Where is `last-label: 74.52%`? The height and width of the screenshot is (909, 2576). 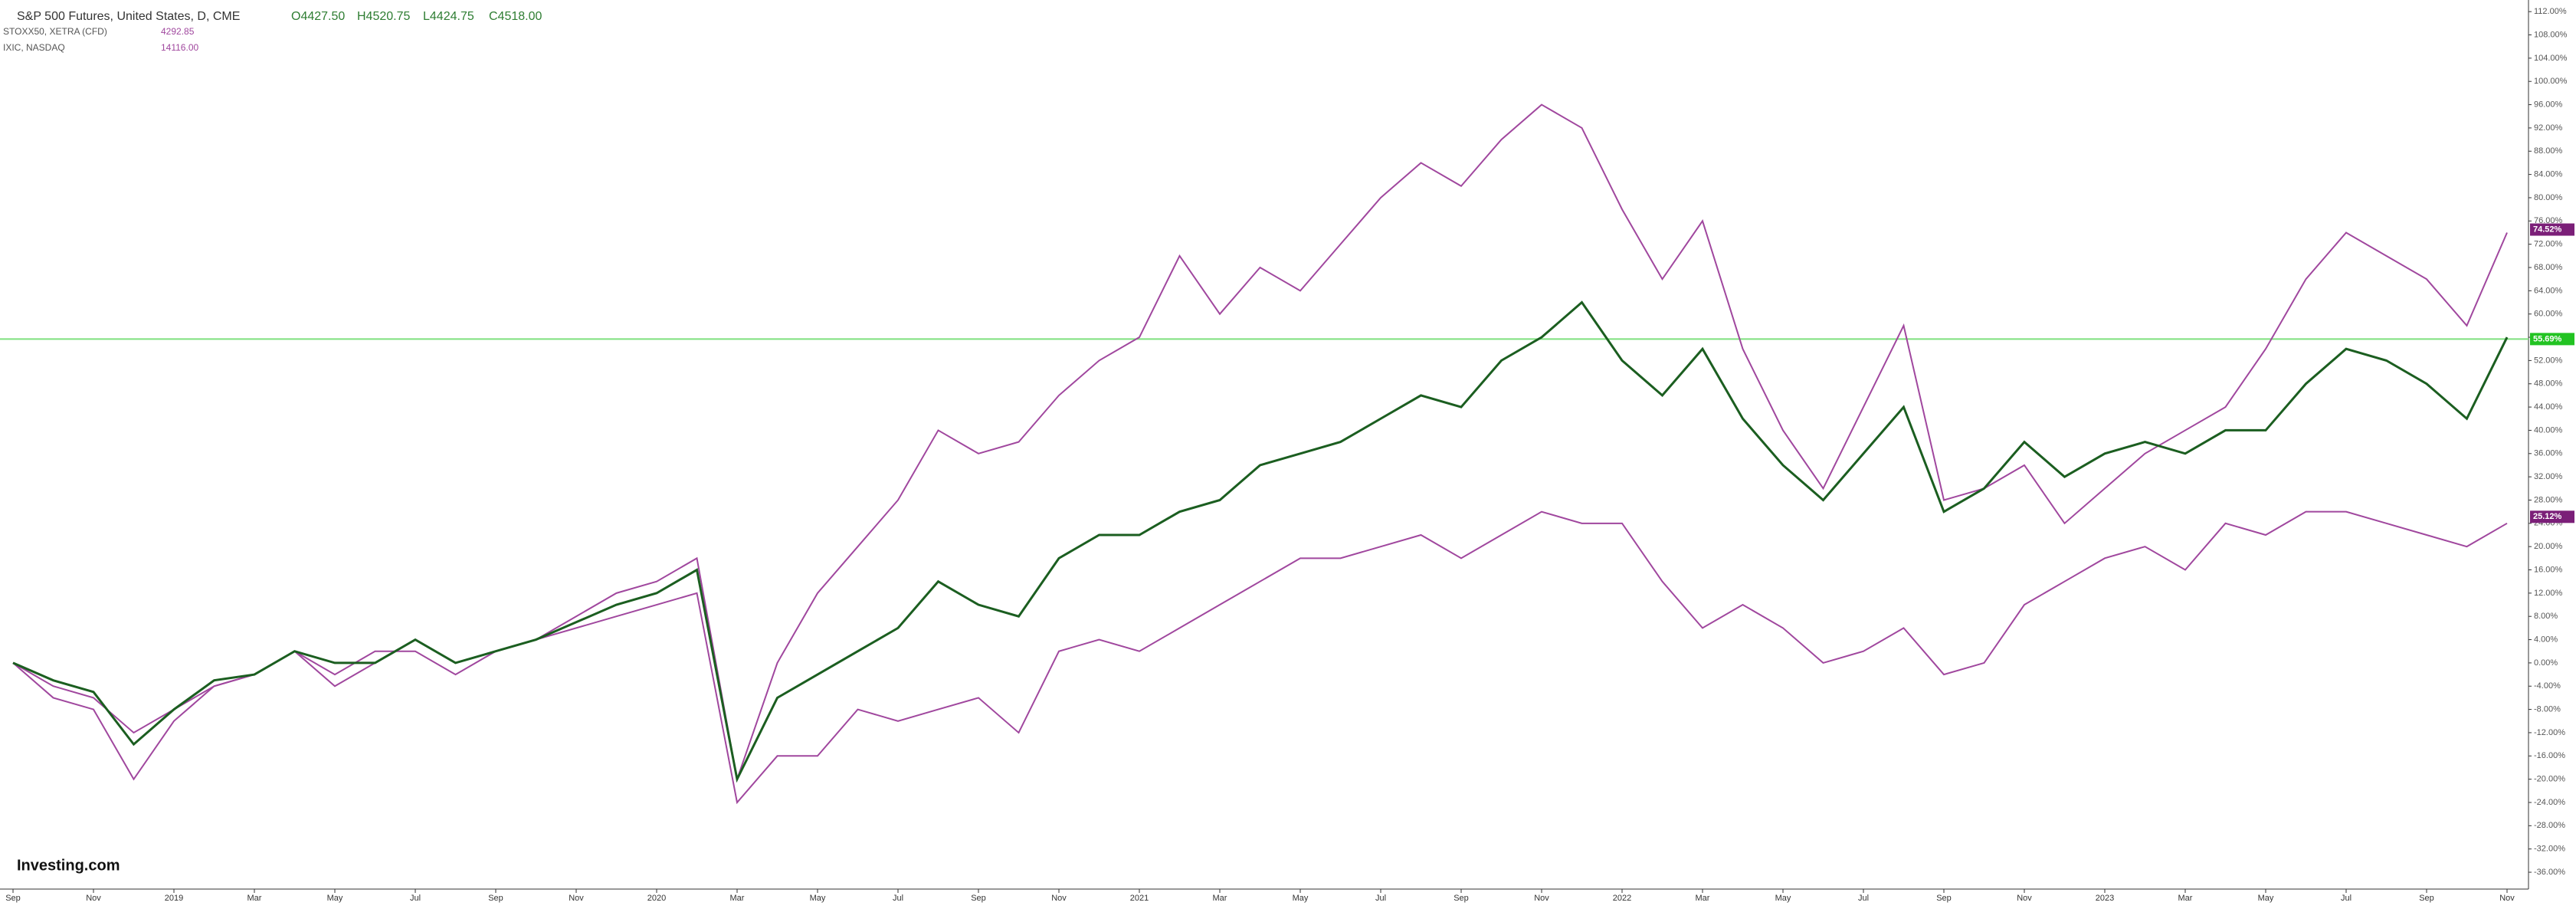 last-label: 74.52% is located at coordinates (2548, 229).